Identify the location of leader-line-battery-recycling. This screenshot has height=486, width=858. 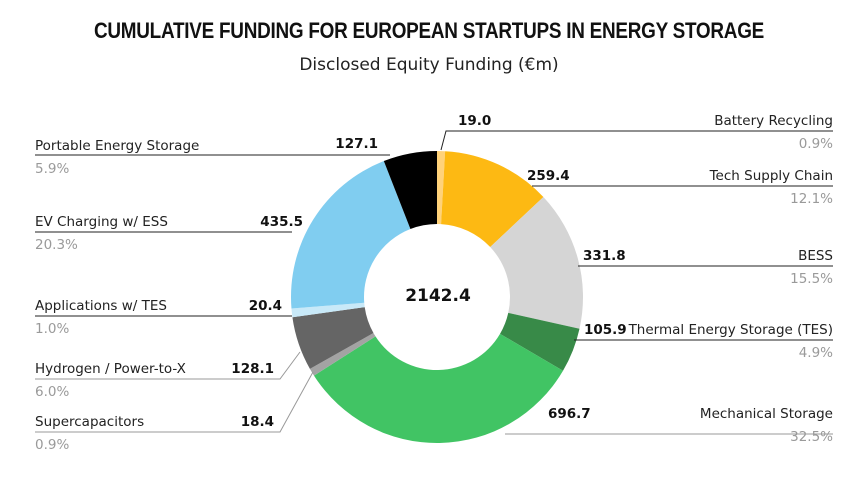
(636, 140).